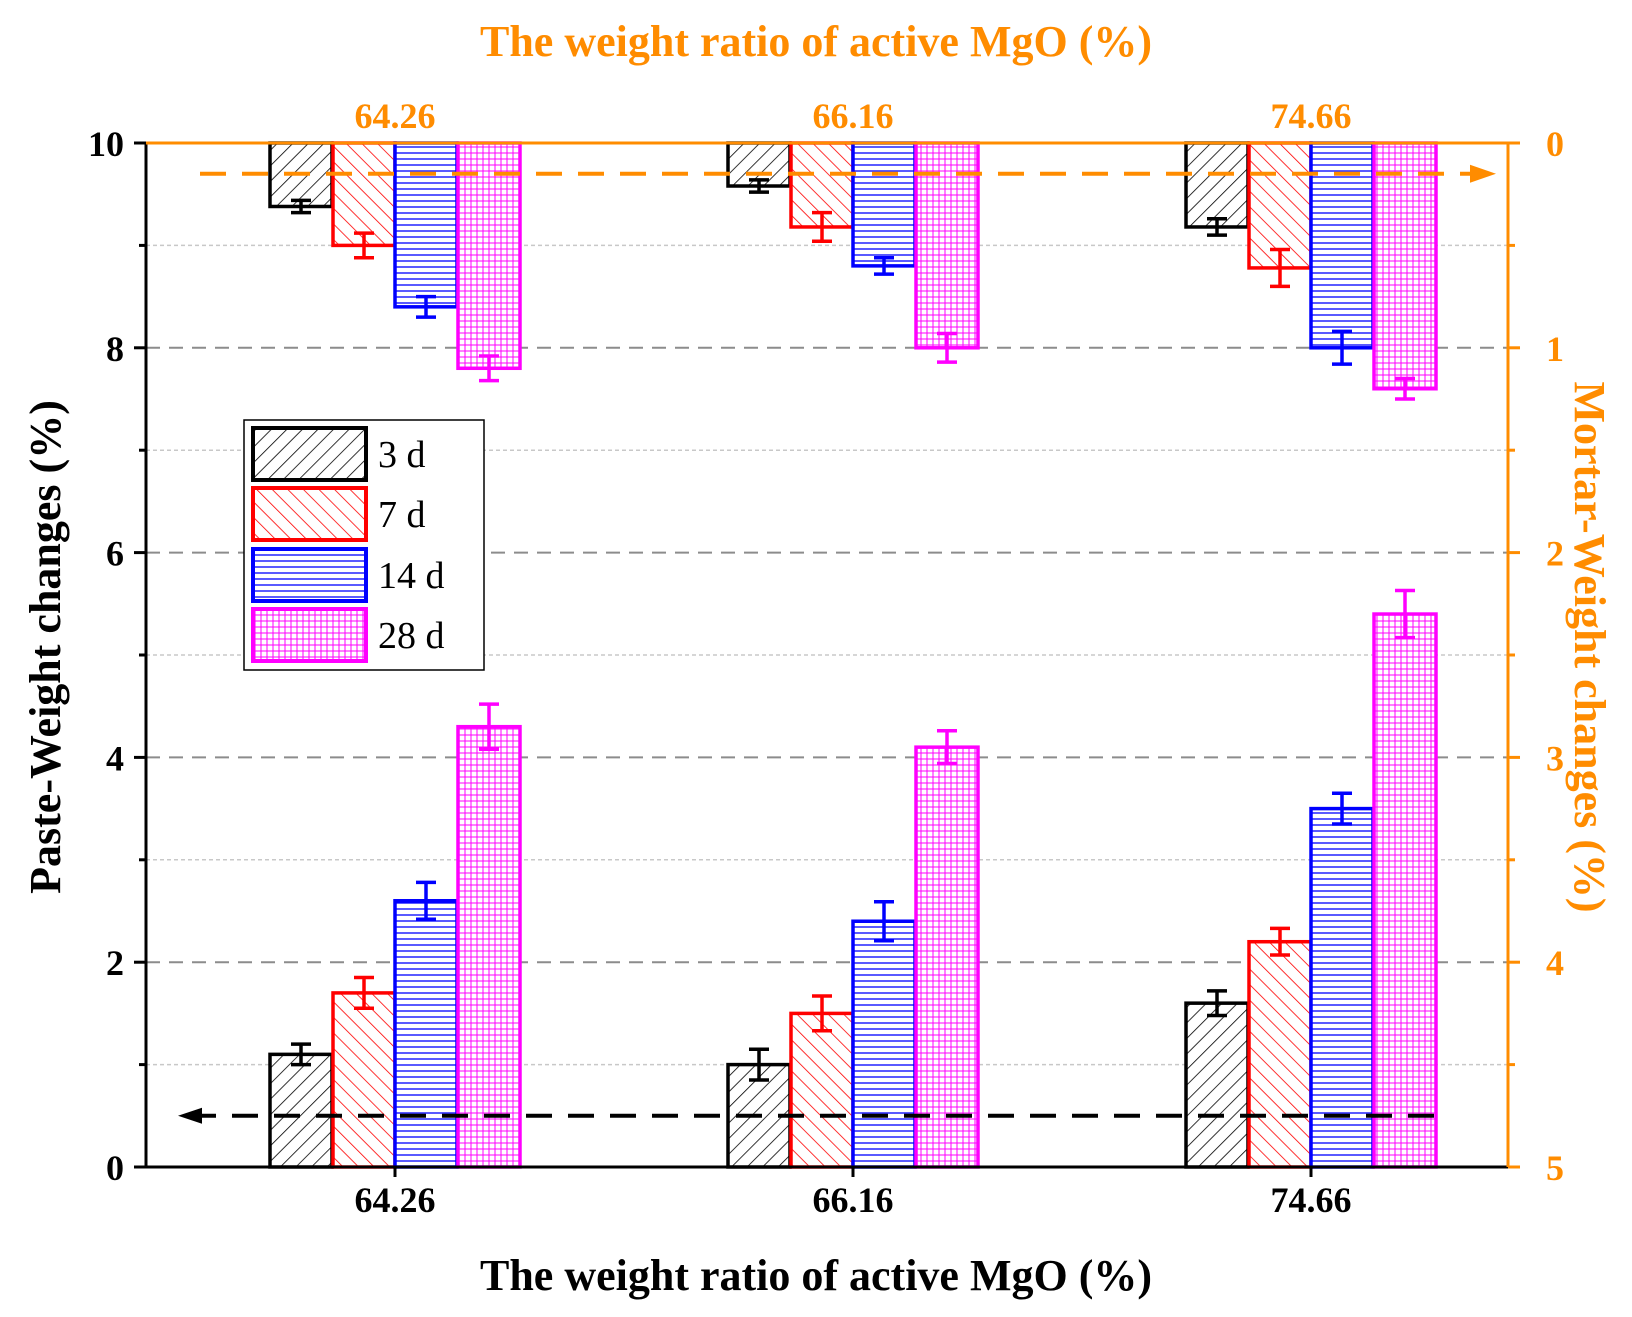 Image resolution: width=1632 pixels, height=1317 pixels. I want to click on top-category-label: 64.26, so click(395, 116).